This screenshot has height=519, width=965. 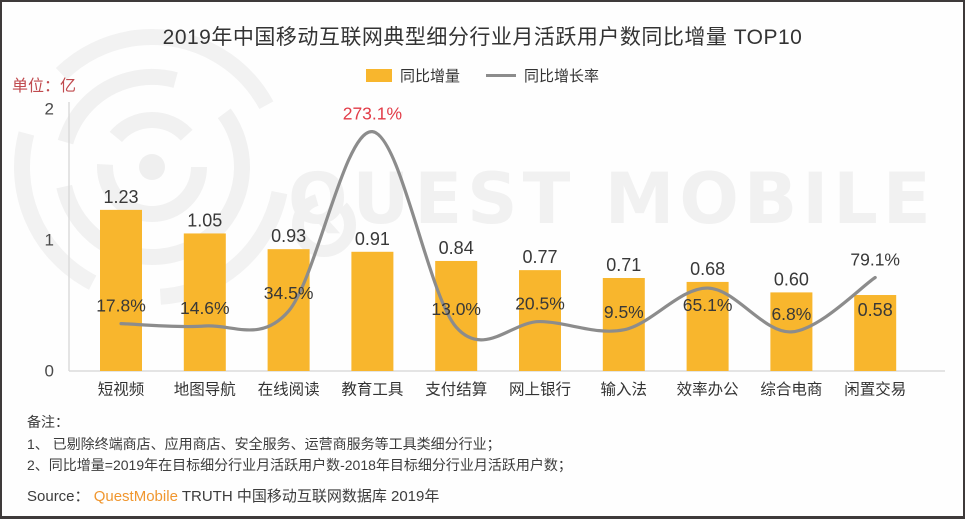 What do you see at coordinates (205, 390) in the screenshot?
I see `category-label: 地图导航` at bounding box center [205, 390].